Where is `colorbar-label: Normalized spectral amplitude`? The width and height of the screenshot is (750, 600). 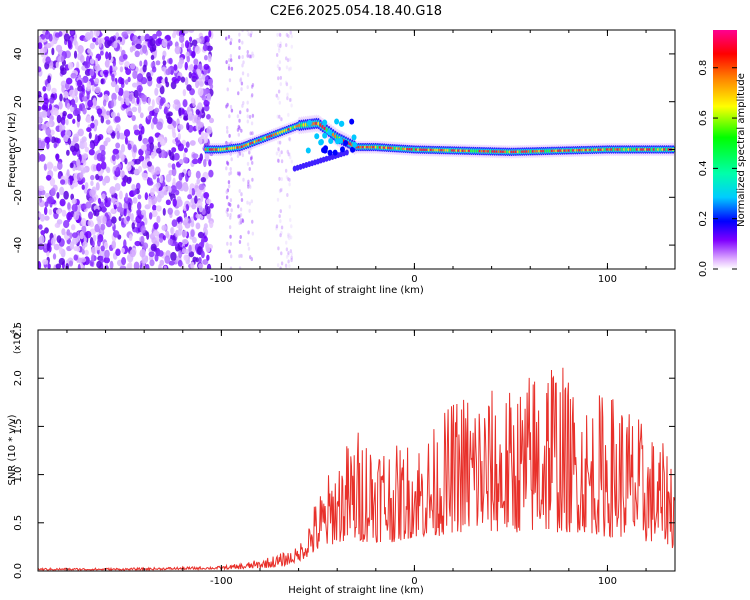 colorbar-label: Normalized spectral amplitude is located at coordinates (741, 150).